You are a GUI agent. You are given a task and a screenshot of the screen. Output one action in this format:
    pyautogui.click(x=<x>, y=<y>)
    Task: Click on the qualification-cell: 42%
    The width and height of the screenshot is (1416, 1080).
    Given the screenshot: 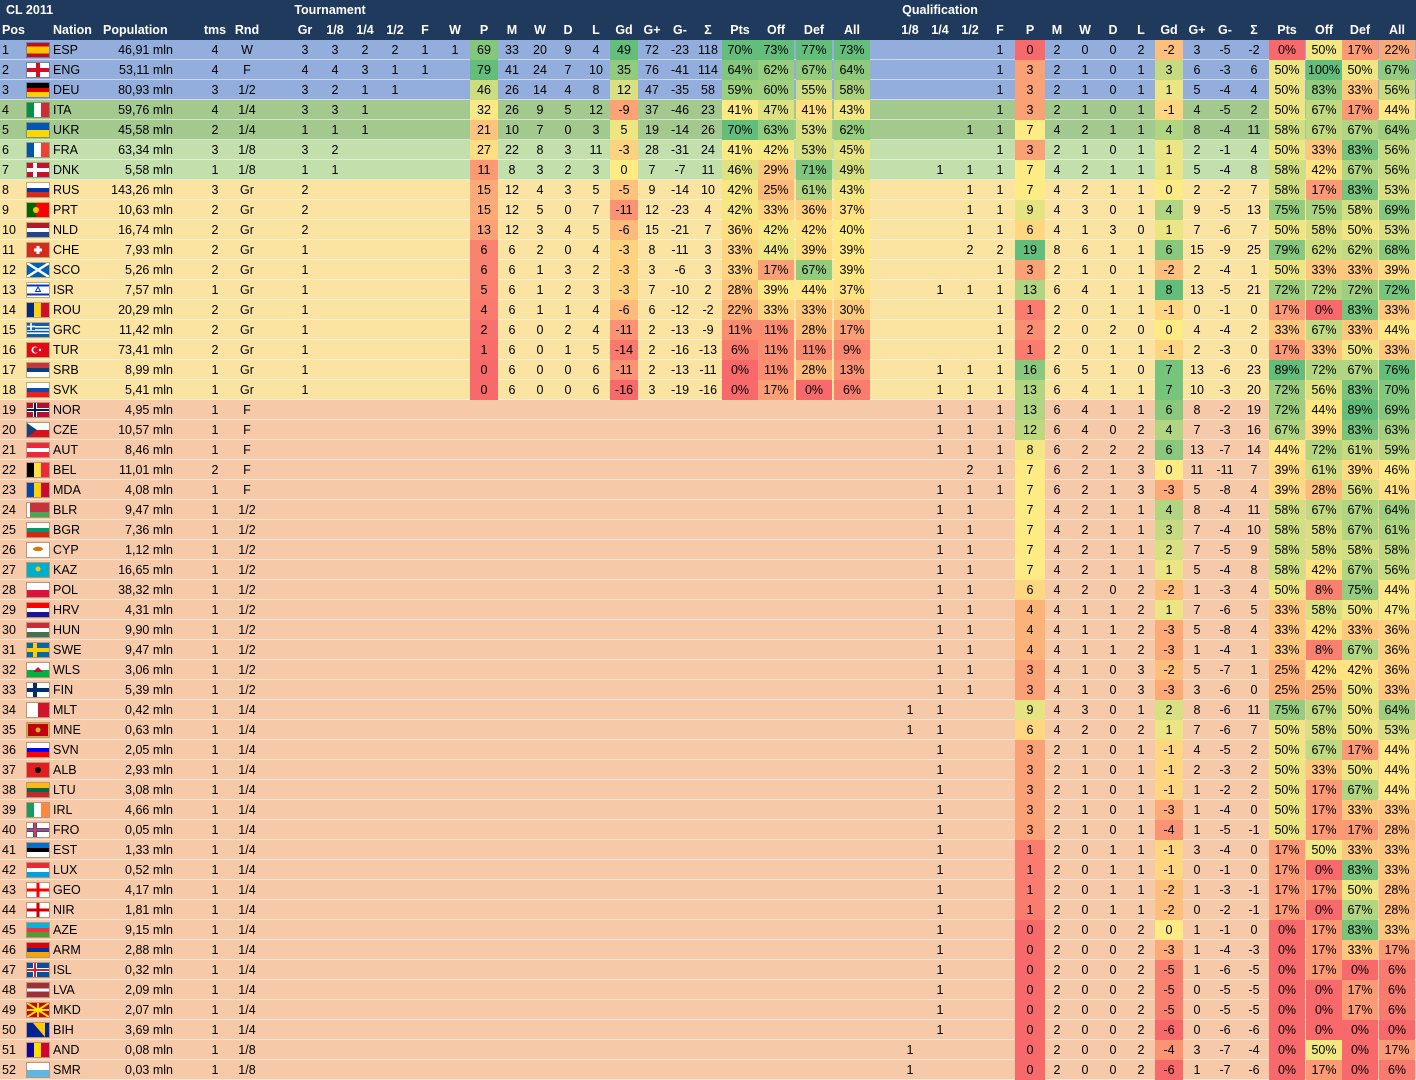 What is the action you would take?
    pyautogui.click(x=1324, y=670)
    